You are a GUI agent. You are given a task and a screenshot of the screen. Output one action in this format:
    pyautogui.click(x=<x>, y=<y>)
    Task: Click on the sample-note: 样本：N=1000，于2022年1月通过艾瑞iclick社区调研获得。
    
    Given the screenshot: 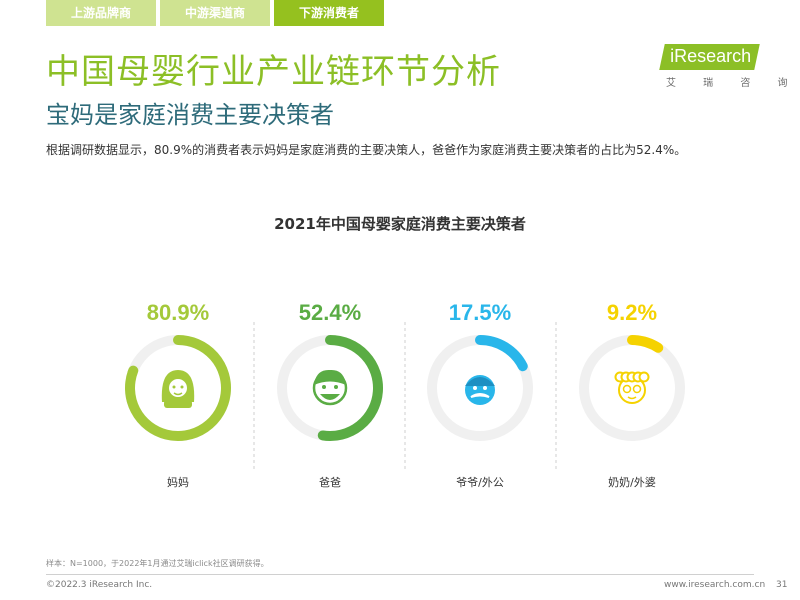 What is the action you would take?
    pyautogui.click(x=157, y=563)
    